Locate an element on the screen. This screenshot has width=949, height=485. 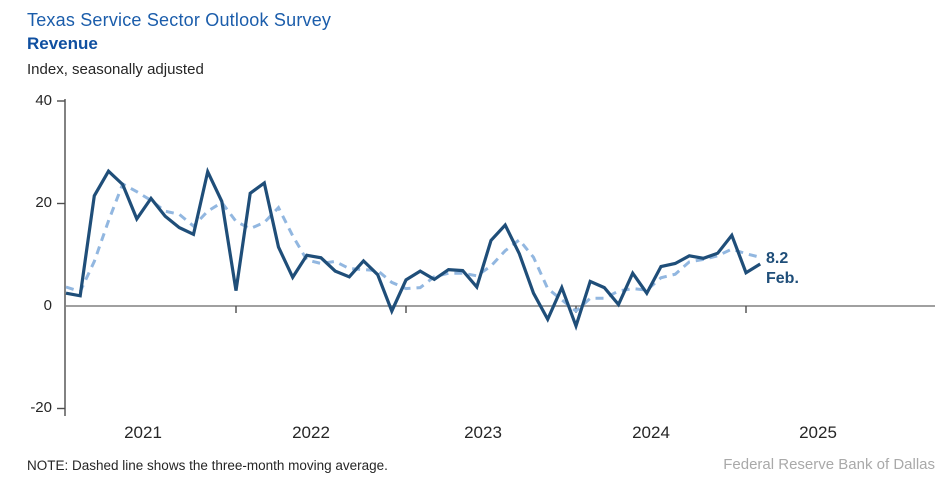
units-label: Index, seasonally adjusted is located at coordinates (115, 69).